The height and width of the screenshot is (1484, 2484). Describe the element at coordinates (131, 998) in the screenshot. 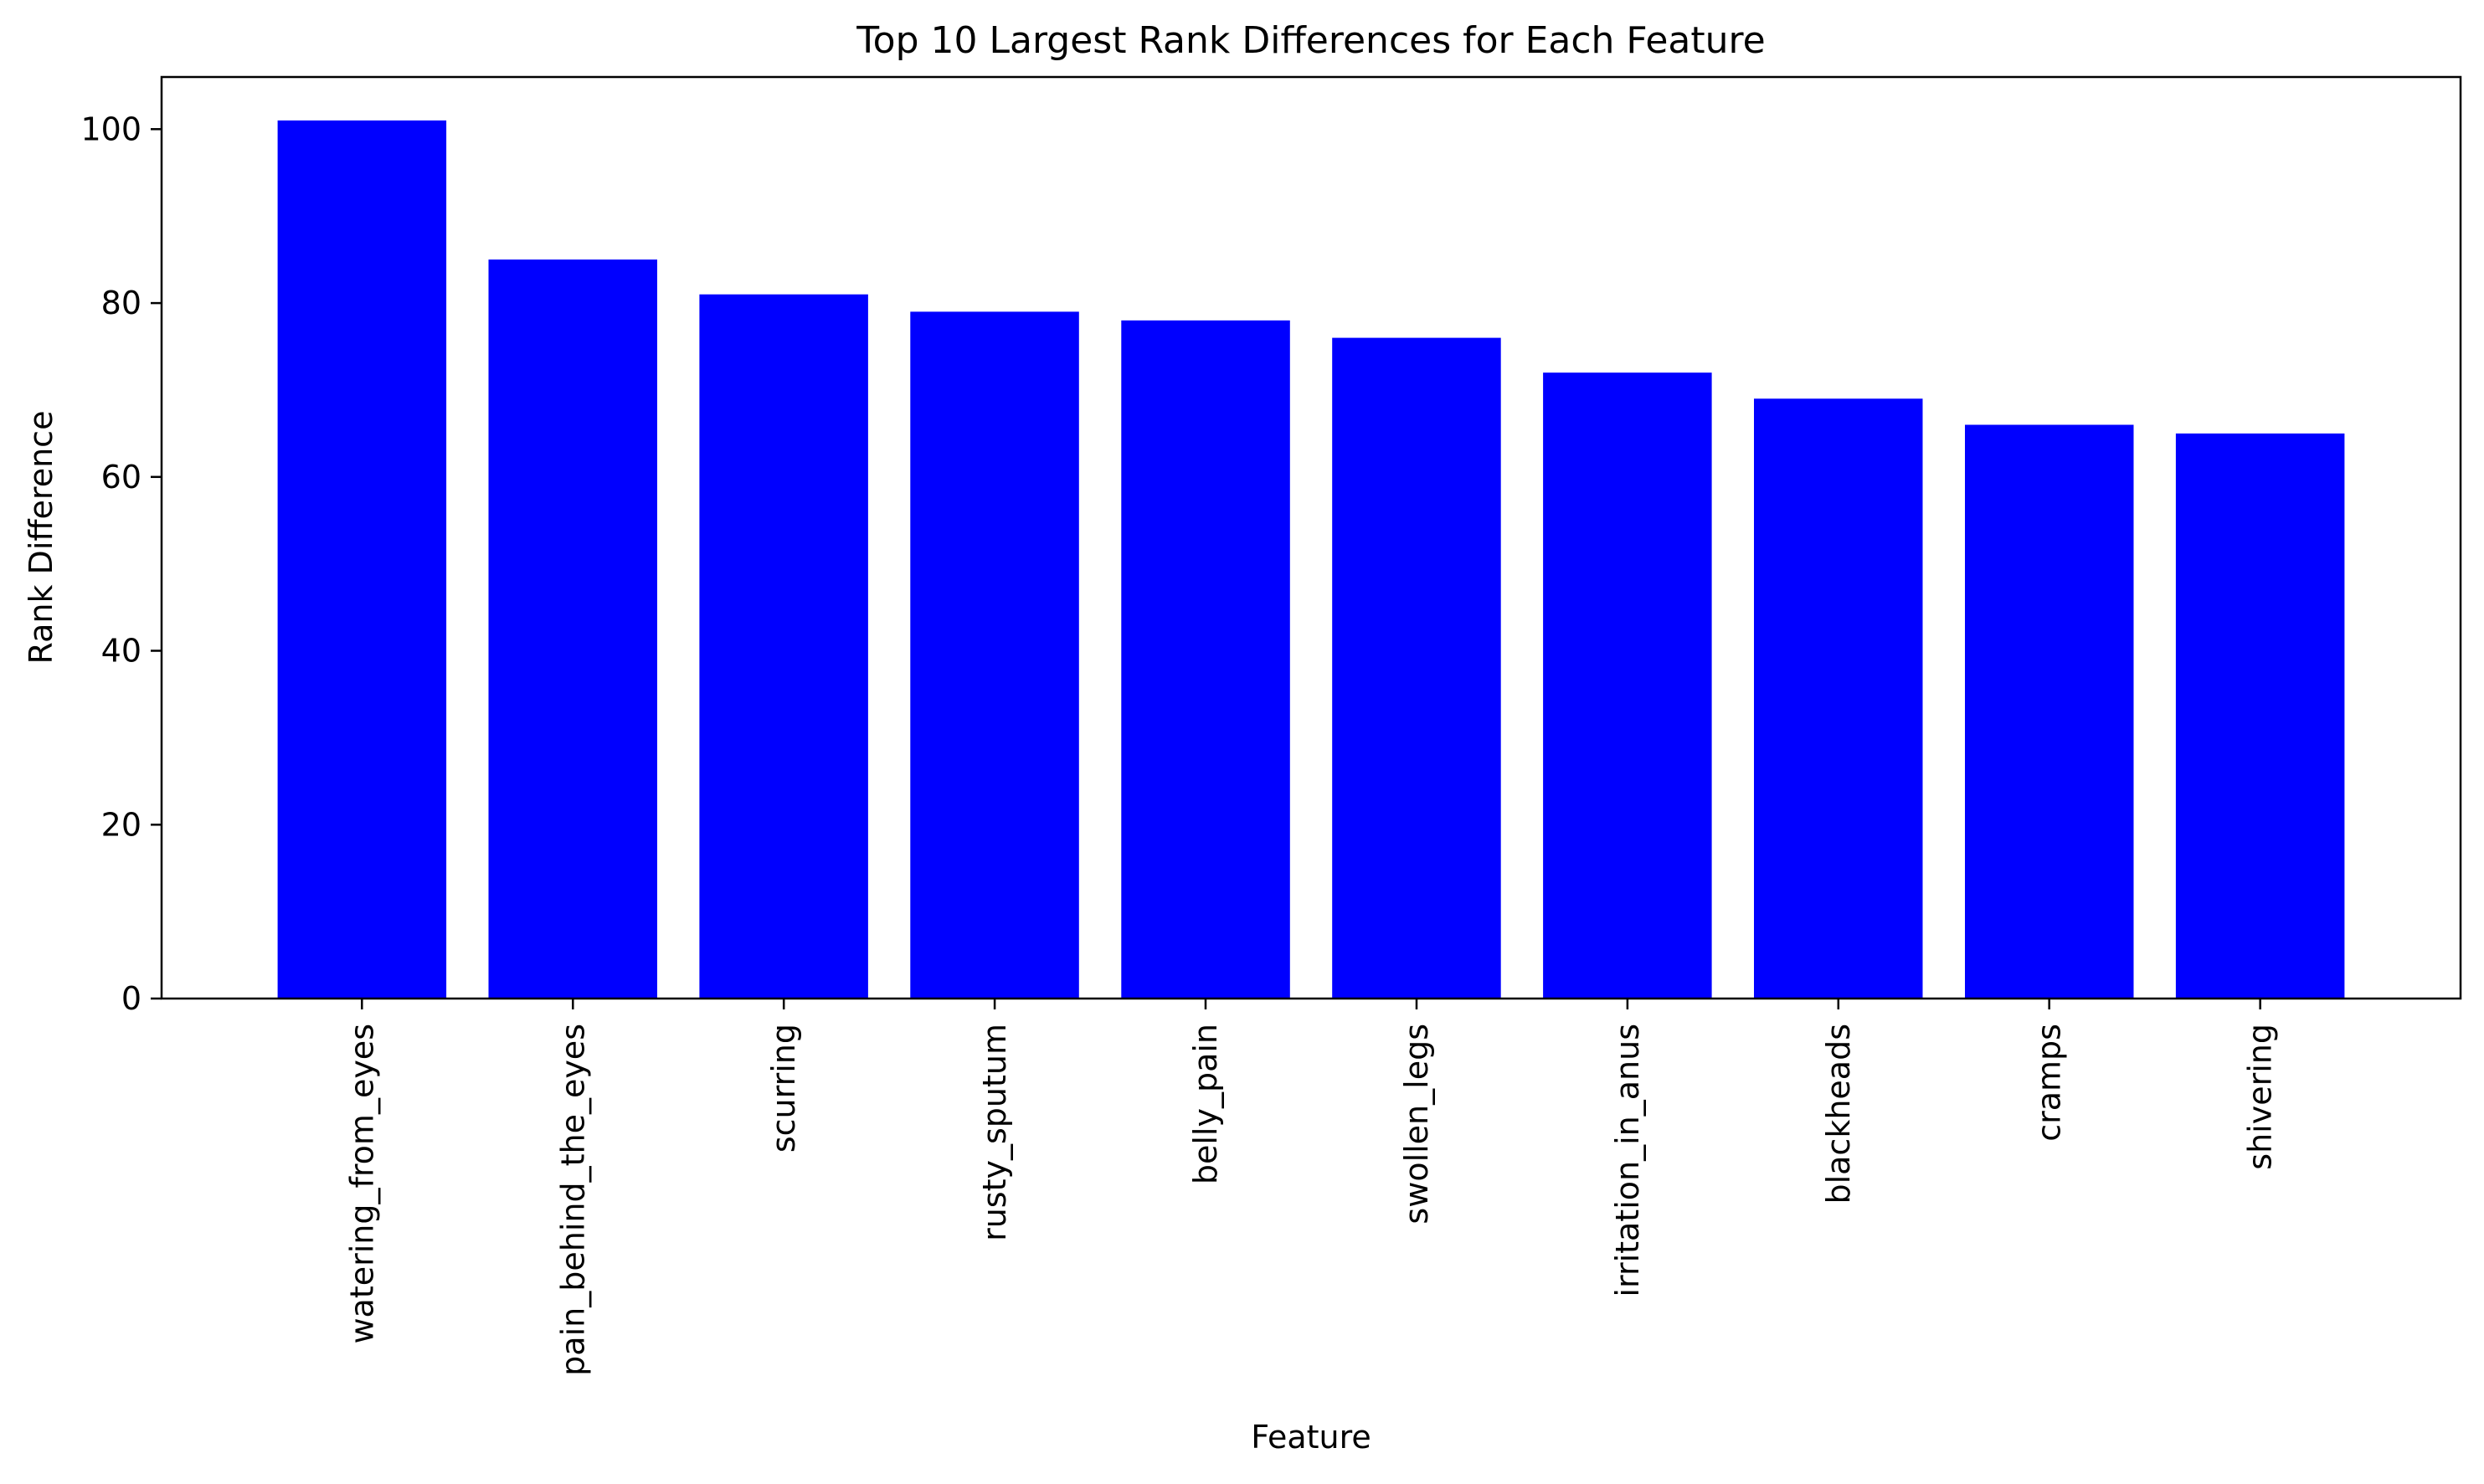

I see `y-tick-label: 0` at that location.